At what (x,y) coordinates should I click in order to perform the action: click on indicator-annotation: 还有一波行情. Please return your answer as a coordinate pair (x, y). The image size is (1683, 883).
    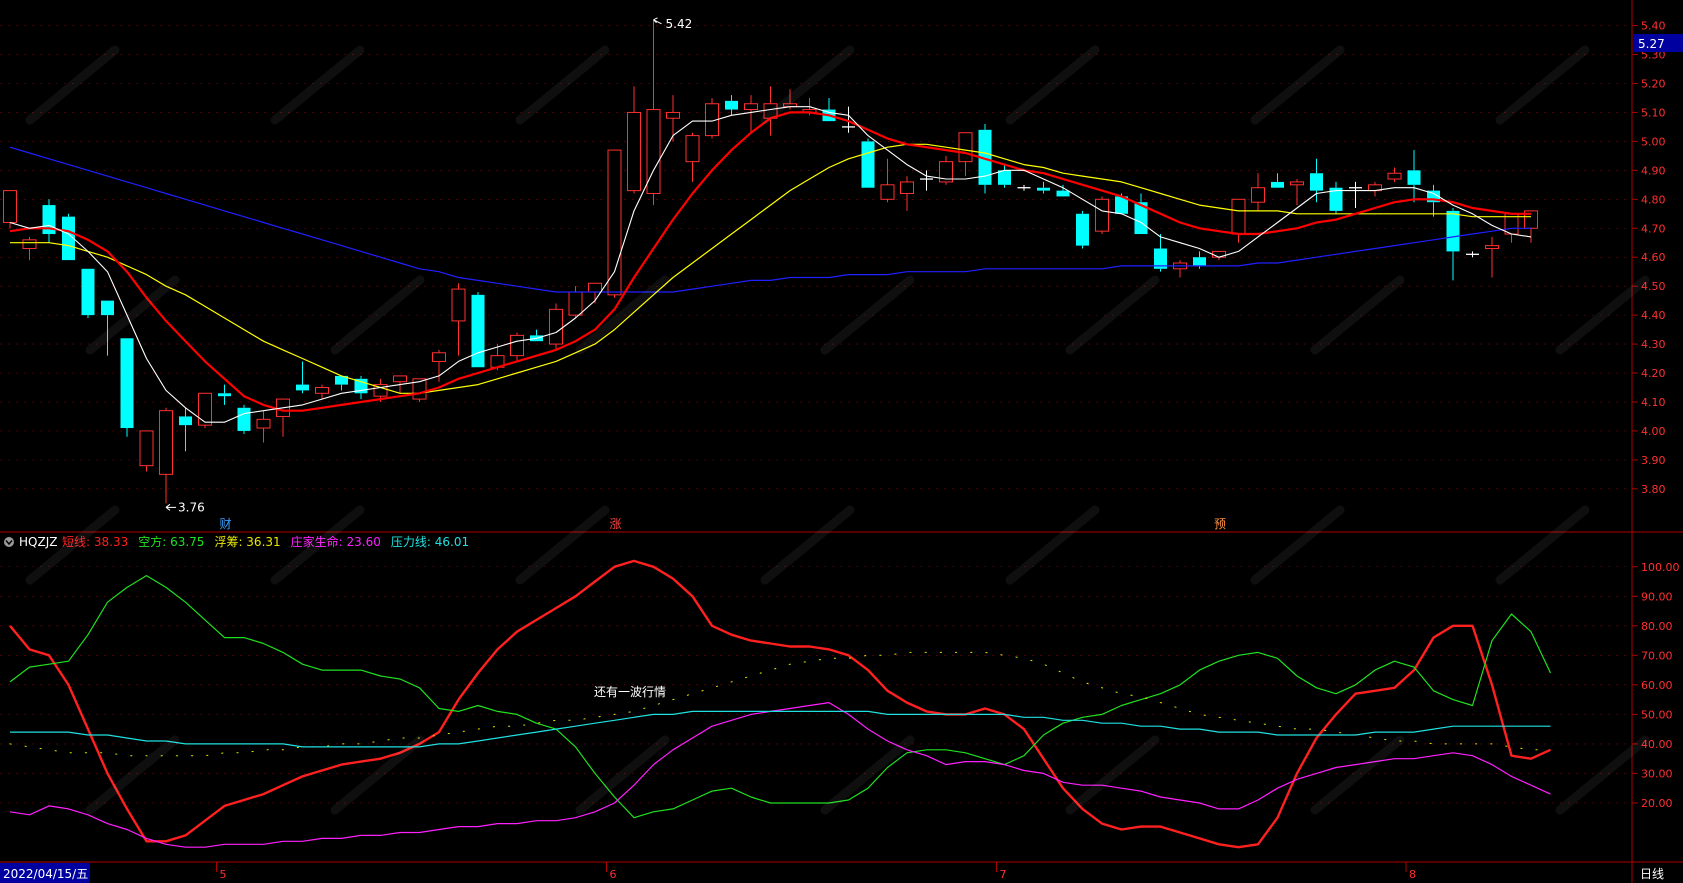
    Looking at the image, I should click on (630, 692).